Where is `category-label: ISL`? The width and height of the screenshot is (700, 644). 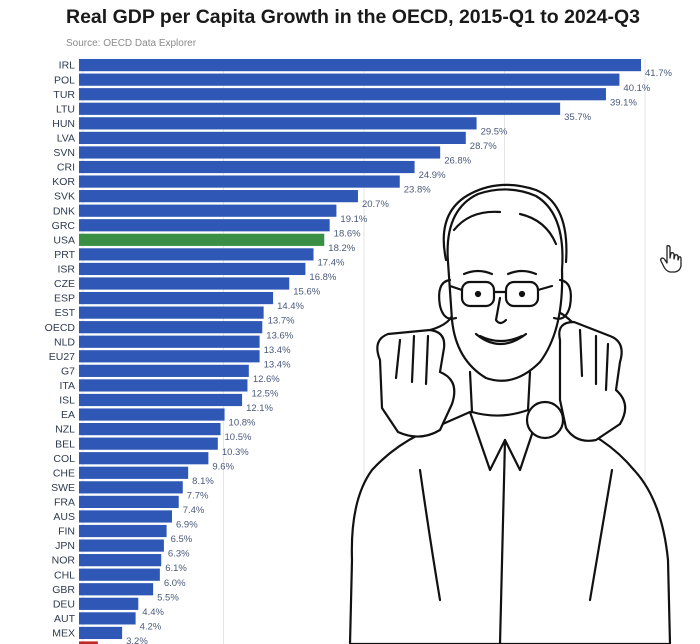 category-label: ISL is located at coordinates (67, 401).